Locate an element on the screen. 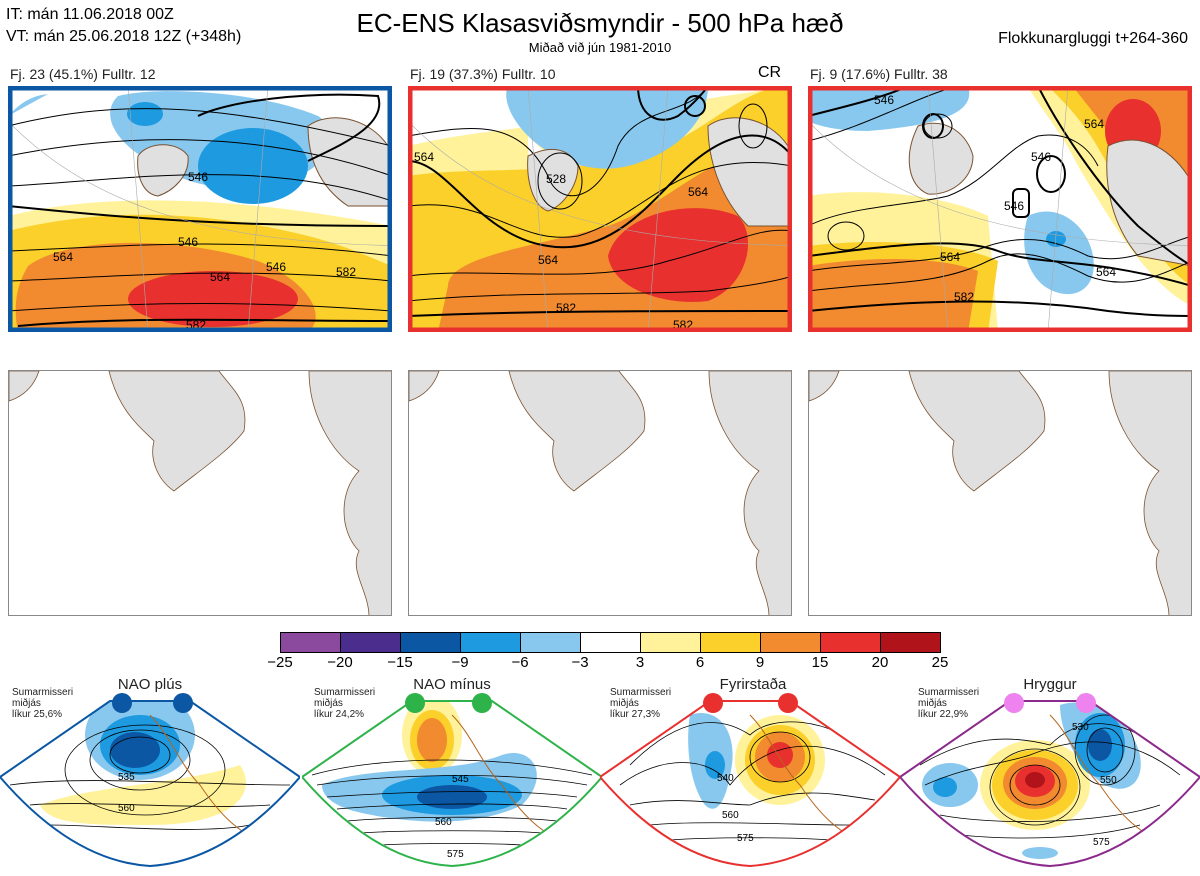 This screenshot has width=1200, height=876. regime-info-line: líkur 27,3% is located at coordinates (635, 714).